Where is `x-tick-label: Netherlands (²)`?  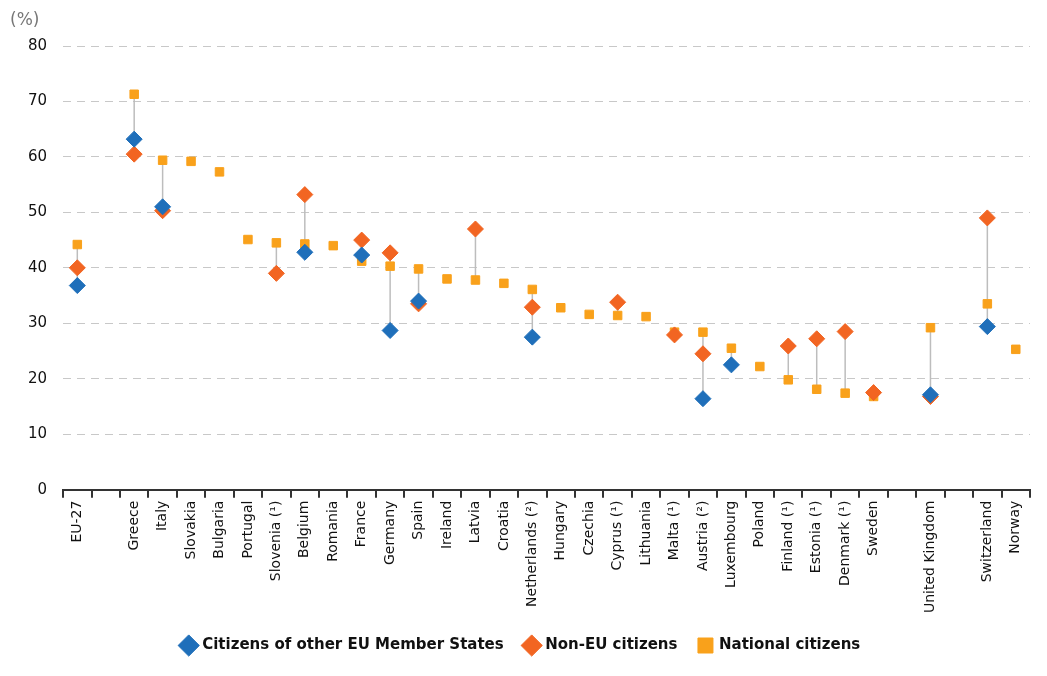
x-tick-label: Netherlands (²) is located at coordinates (530, 553).